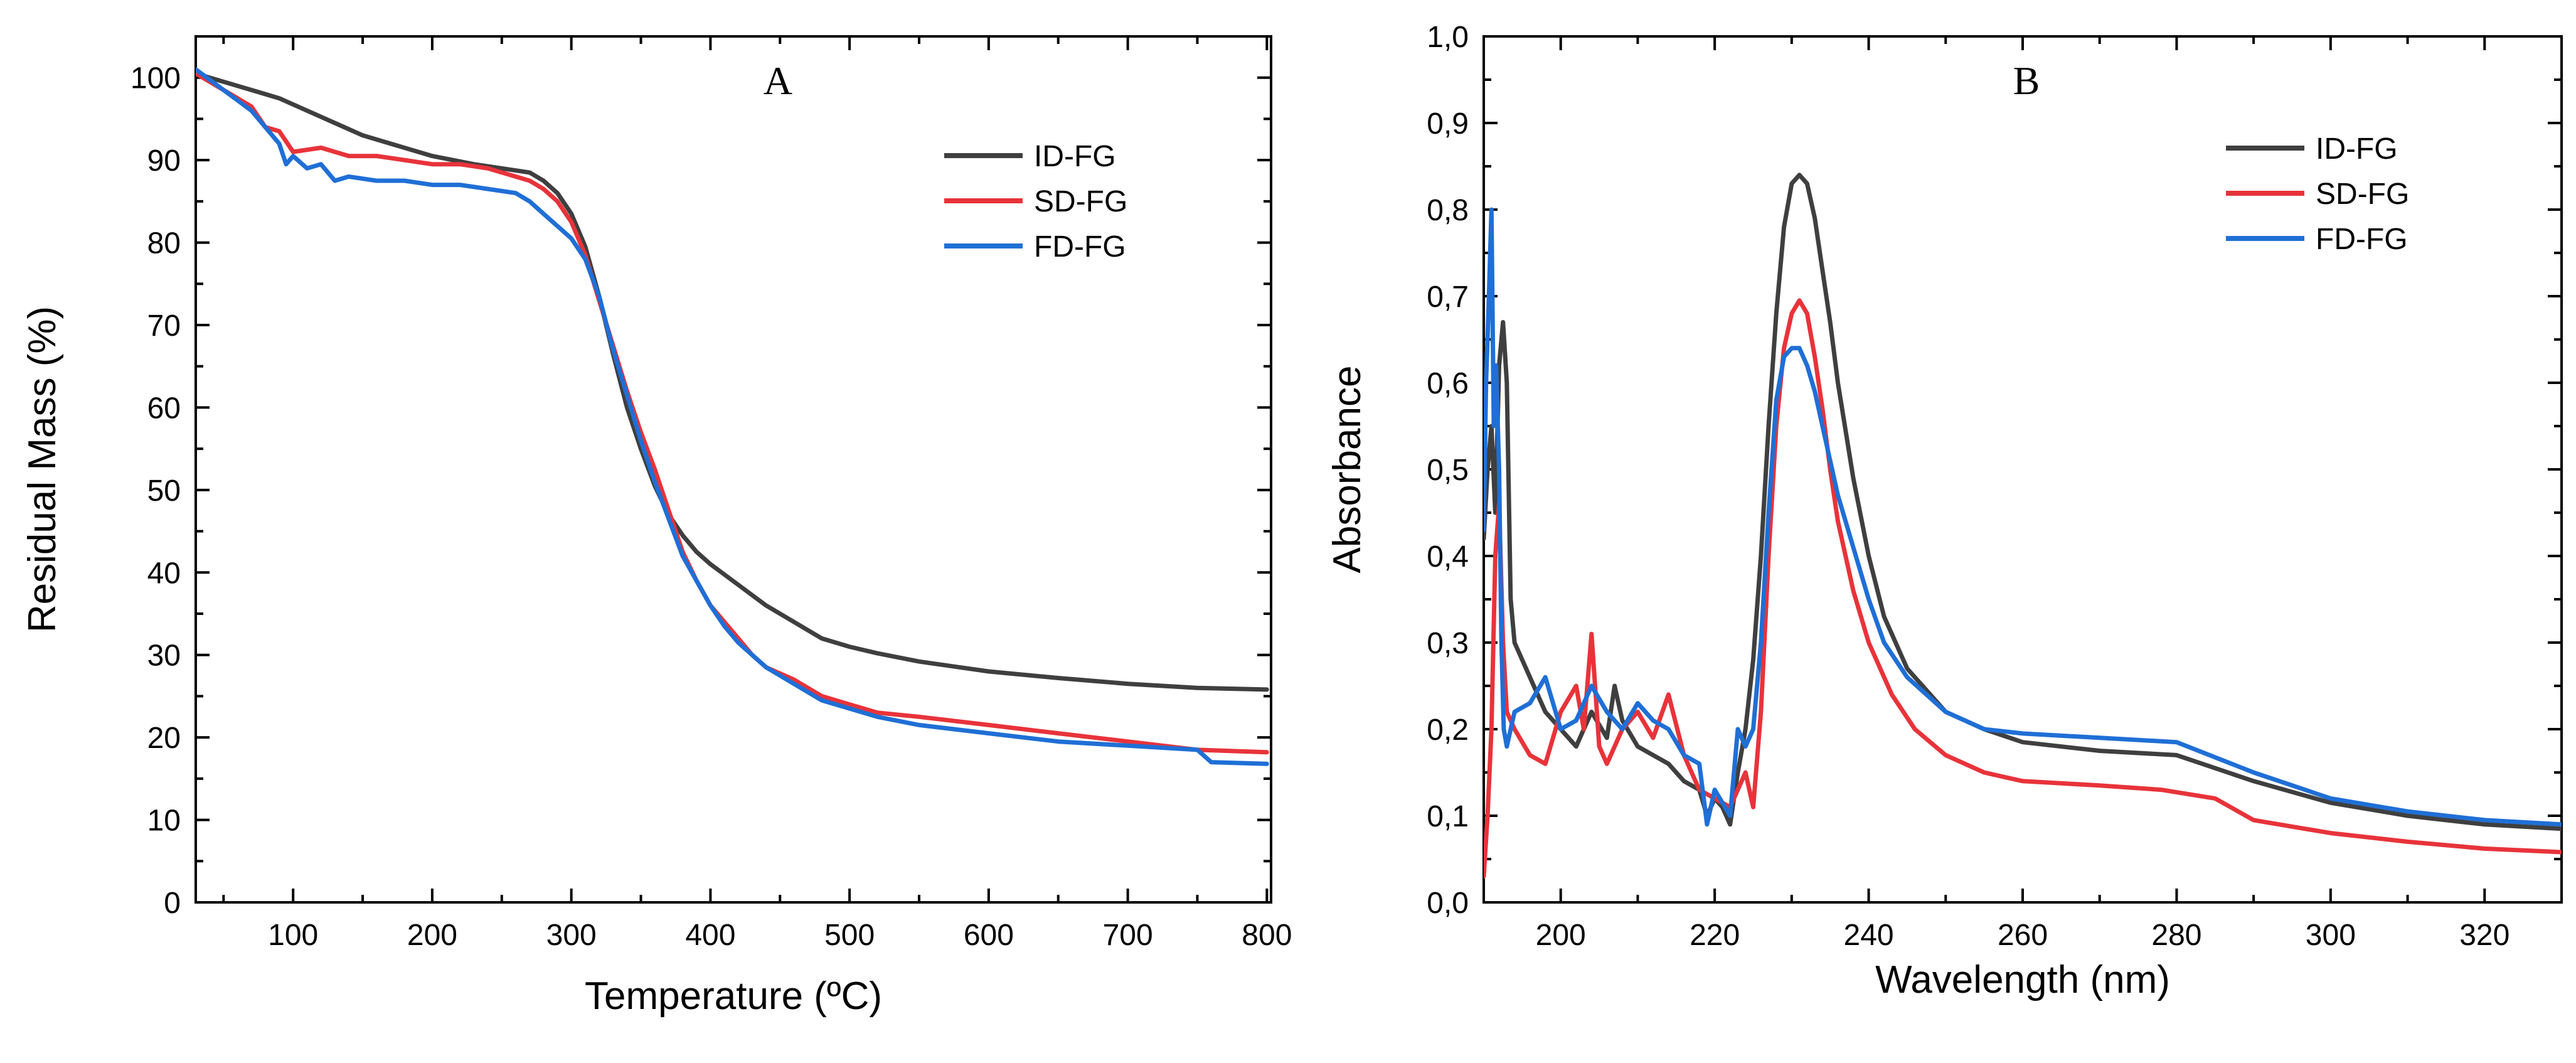  What do you see at coordinates (2362, 239) in the screenshot?
I see `chart-b-legend-label-fd-fg: FD-FG` at bounding box center [2362, 239].